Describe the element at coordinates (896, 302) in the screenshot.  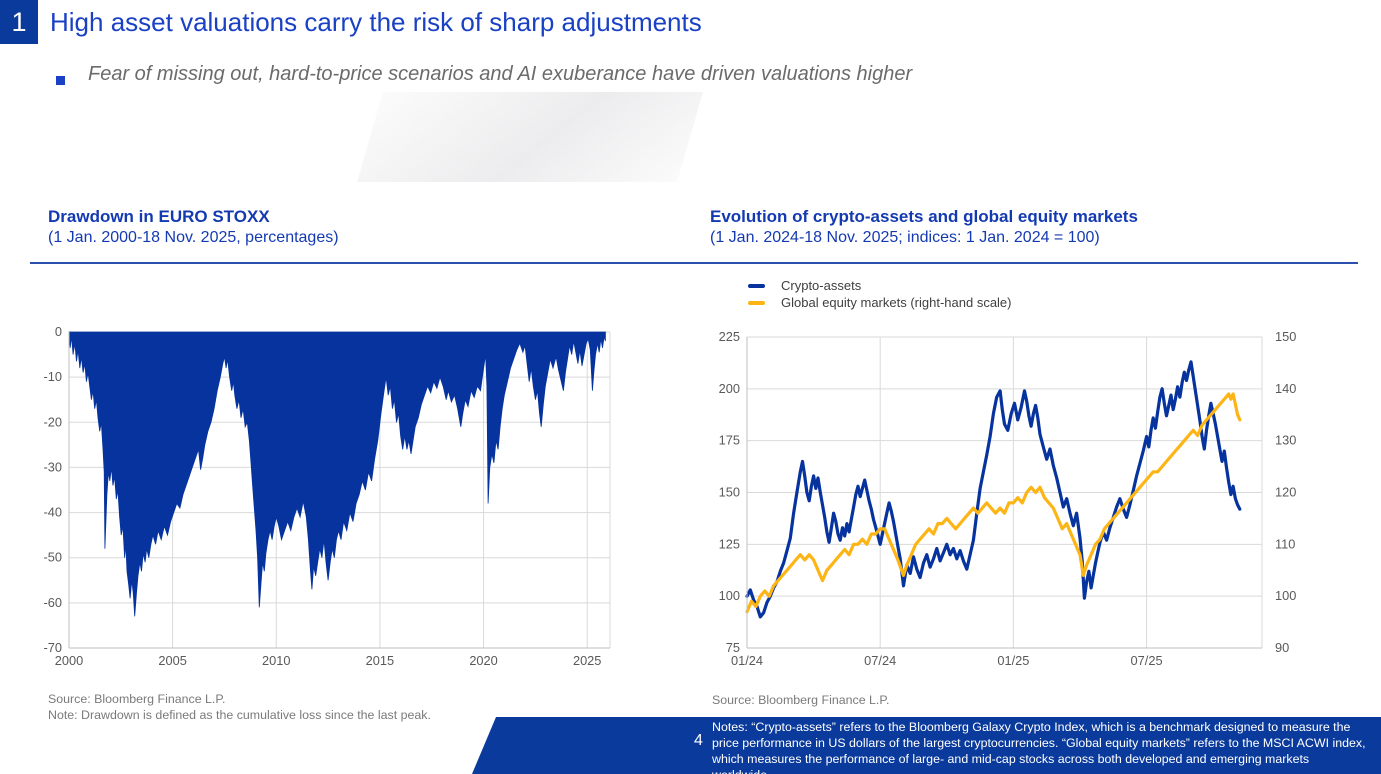
I see `equity-legend-label: Global equity markets (right-hand scale)` at that location.